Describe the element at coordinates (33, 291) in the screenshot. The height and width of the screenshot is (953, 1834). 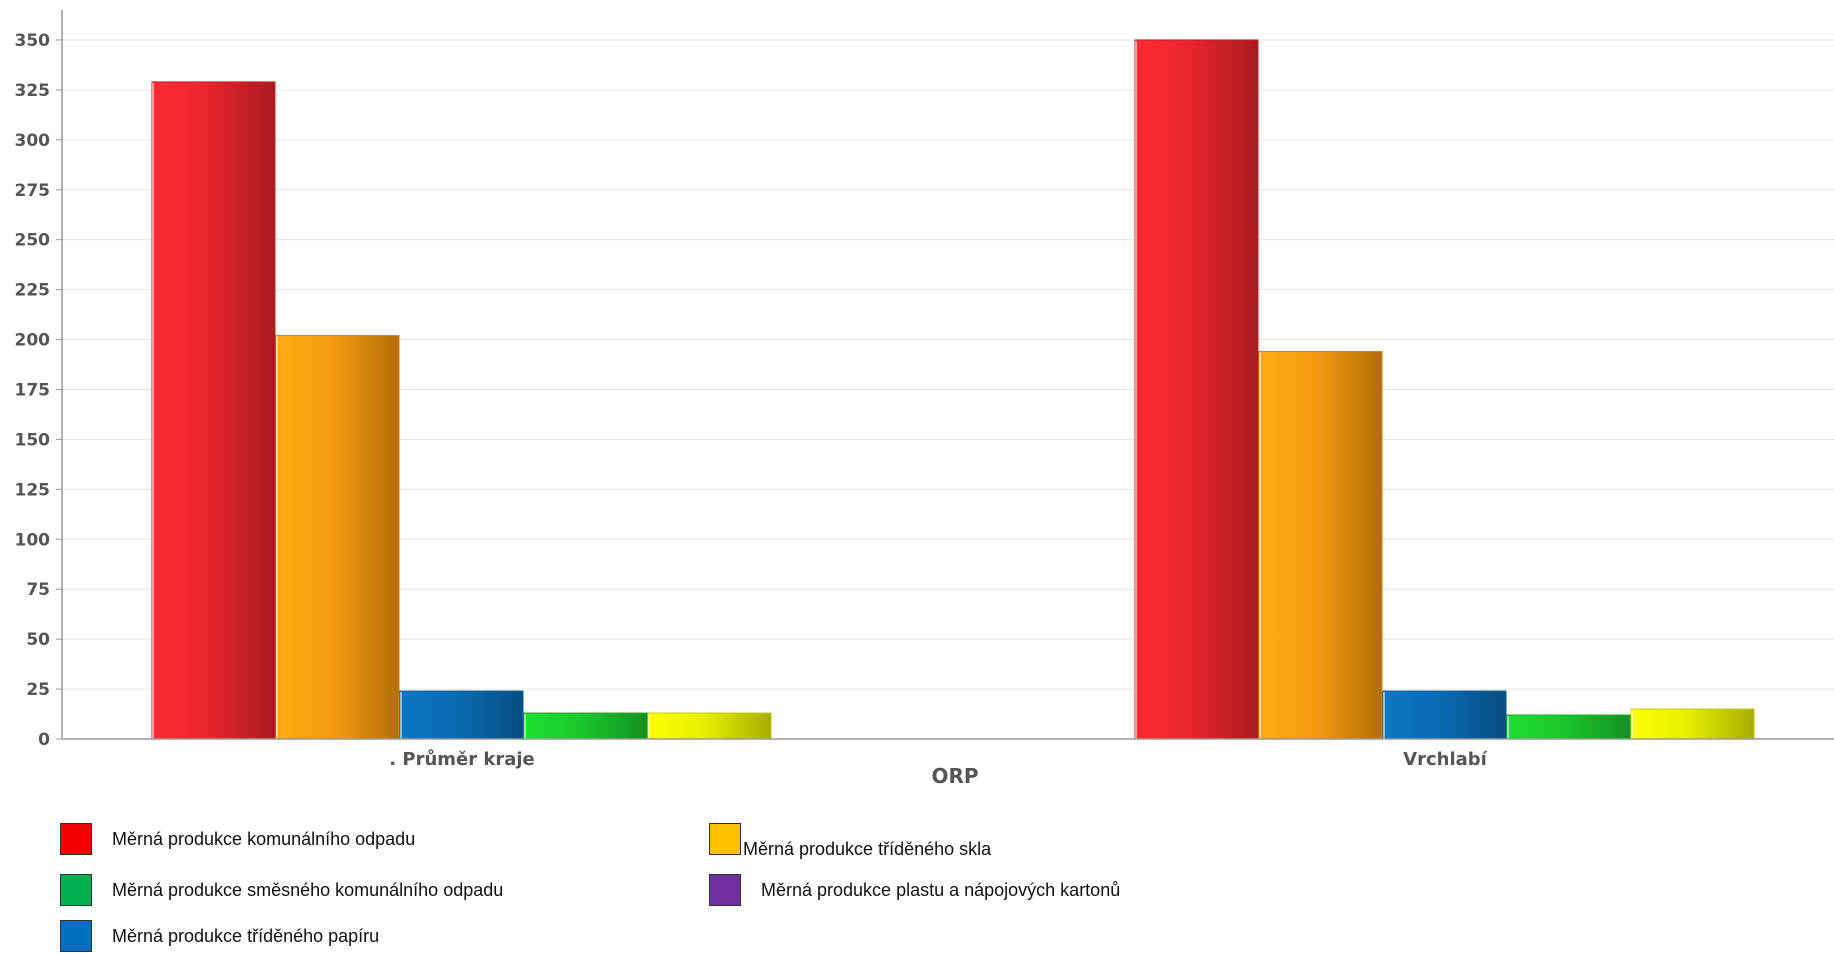
I see `y-tick-label: 225` at that location.